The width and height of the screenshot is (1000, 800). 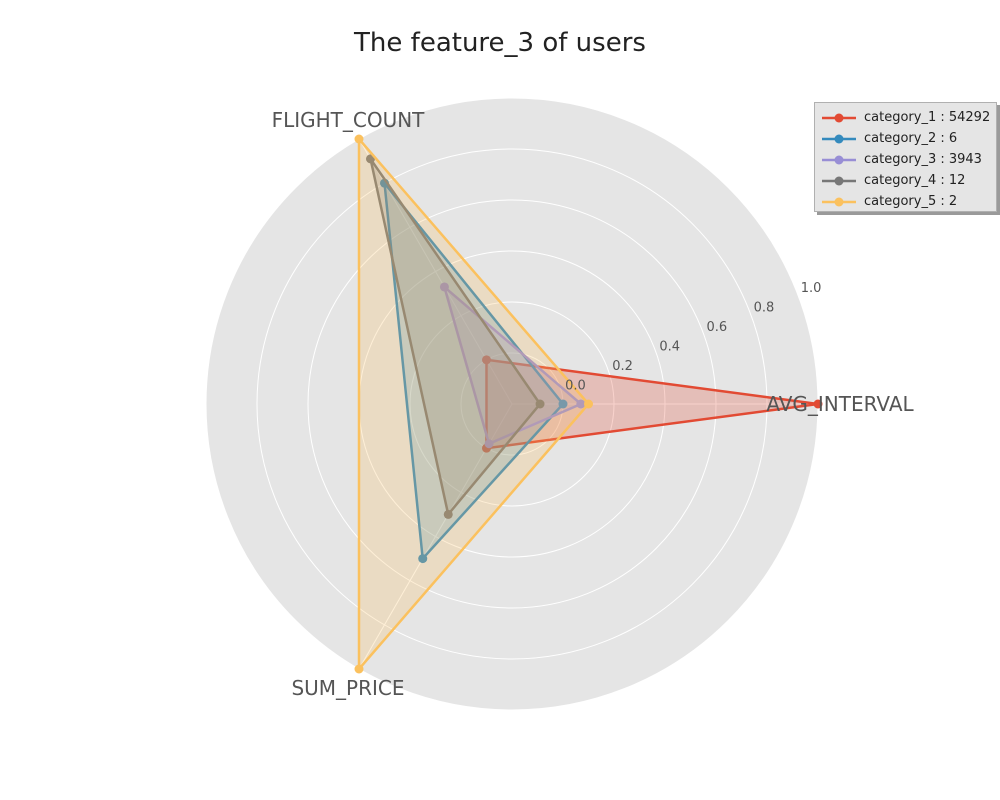 I want to click on r-tick-label: 1.0, so click(x=811, y=288).